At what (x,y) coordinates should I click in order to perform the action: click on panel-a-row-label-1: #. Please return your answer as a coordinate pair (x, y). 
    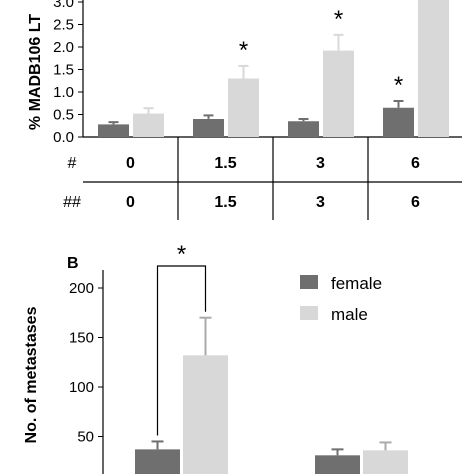
    Looking at the image, I should click on (72, 163).